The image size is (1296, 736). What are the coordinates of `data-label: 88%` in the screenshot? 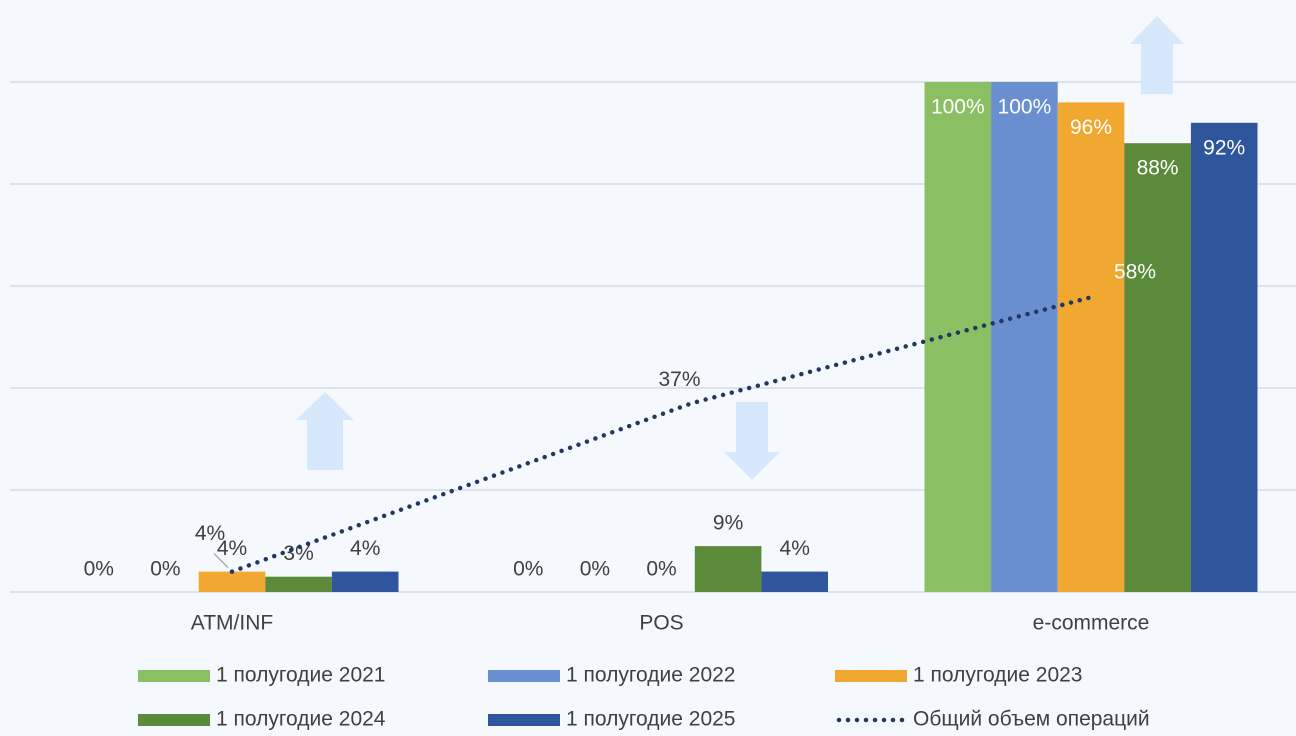 It's located at (1158, 168).